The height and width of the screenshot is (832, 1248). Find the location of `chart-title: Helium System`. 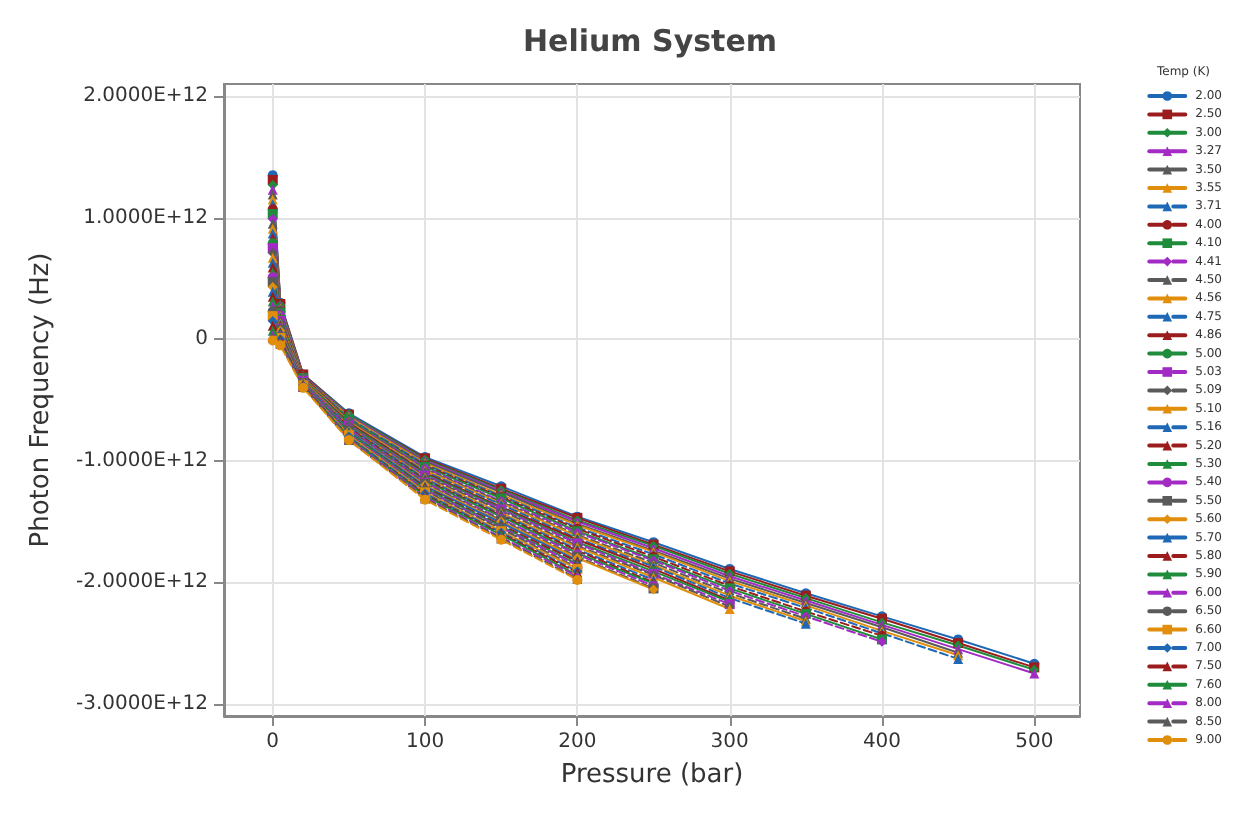

chart-title: Helium System is located at coordinates (650, 41).